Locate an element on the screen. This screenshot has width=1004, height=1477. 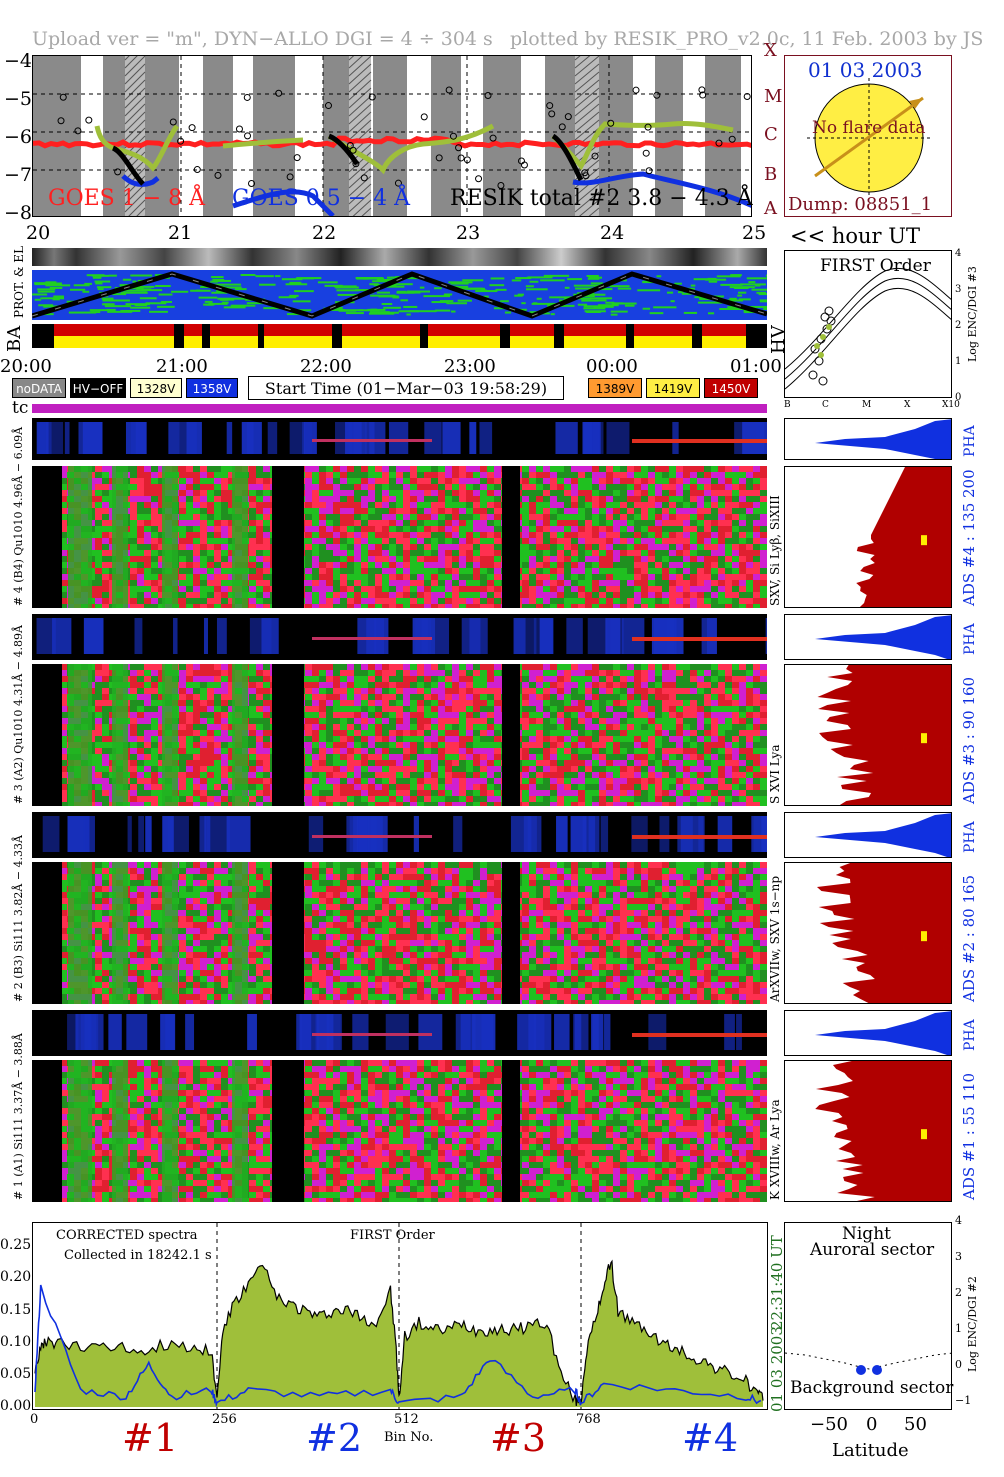
ion-label: SXV, Si Lyβ, SiXIII is located at coordinates (775, 550).